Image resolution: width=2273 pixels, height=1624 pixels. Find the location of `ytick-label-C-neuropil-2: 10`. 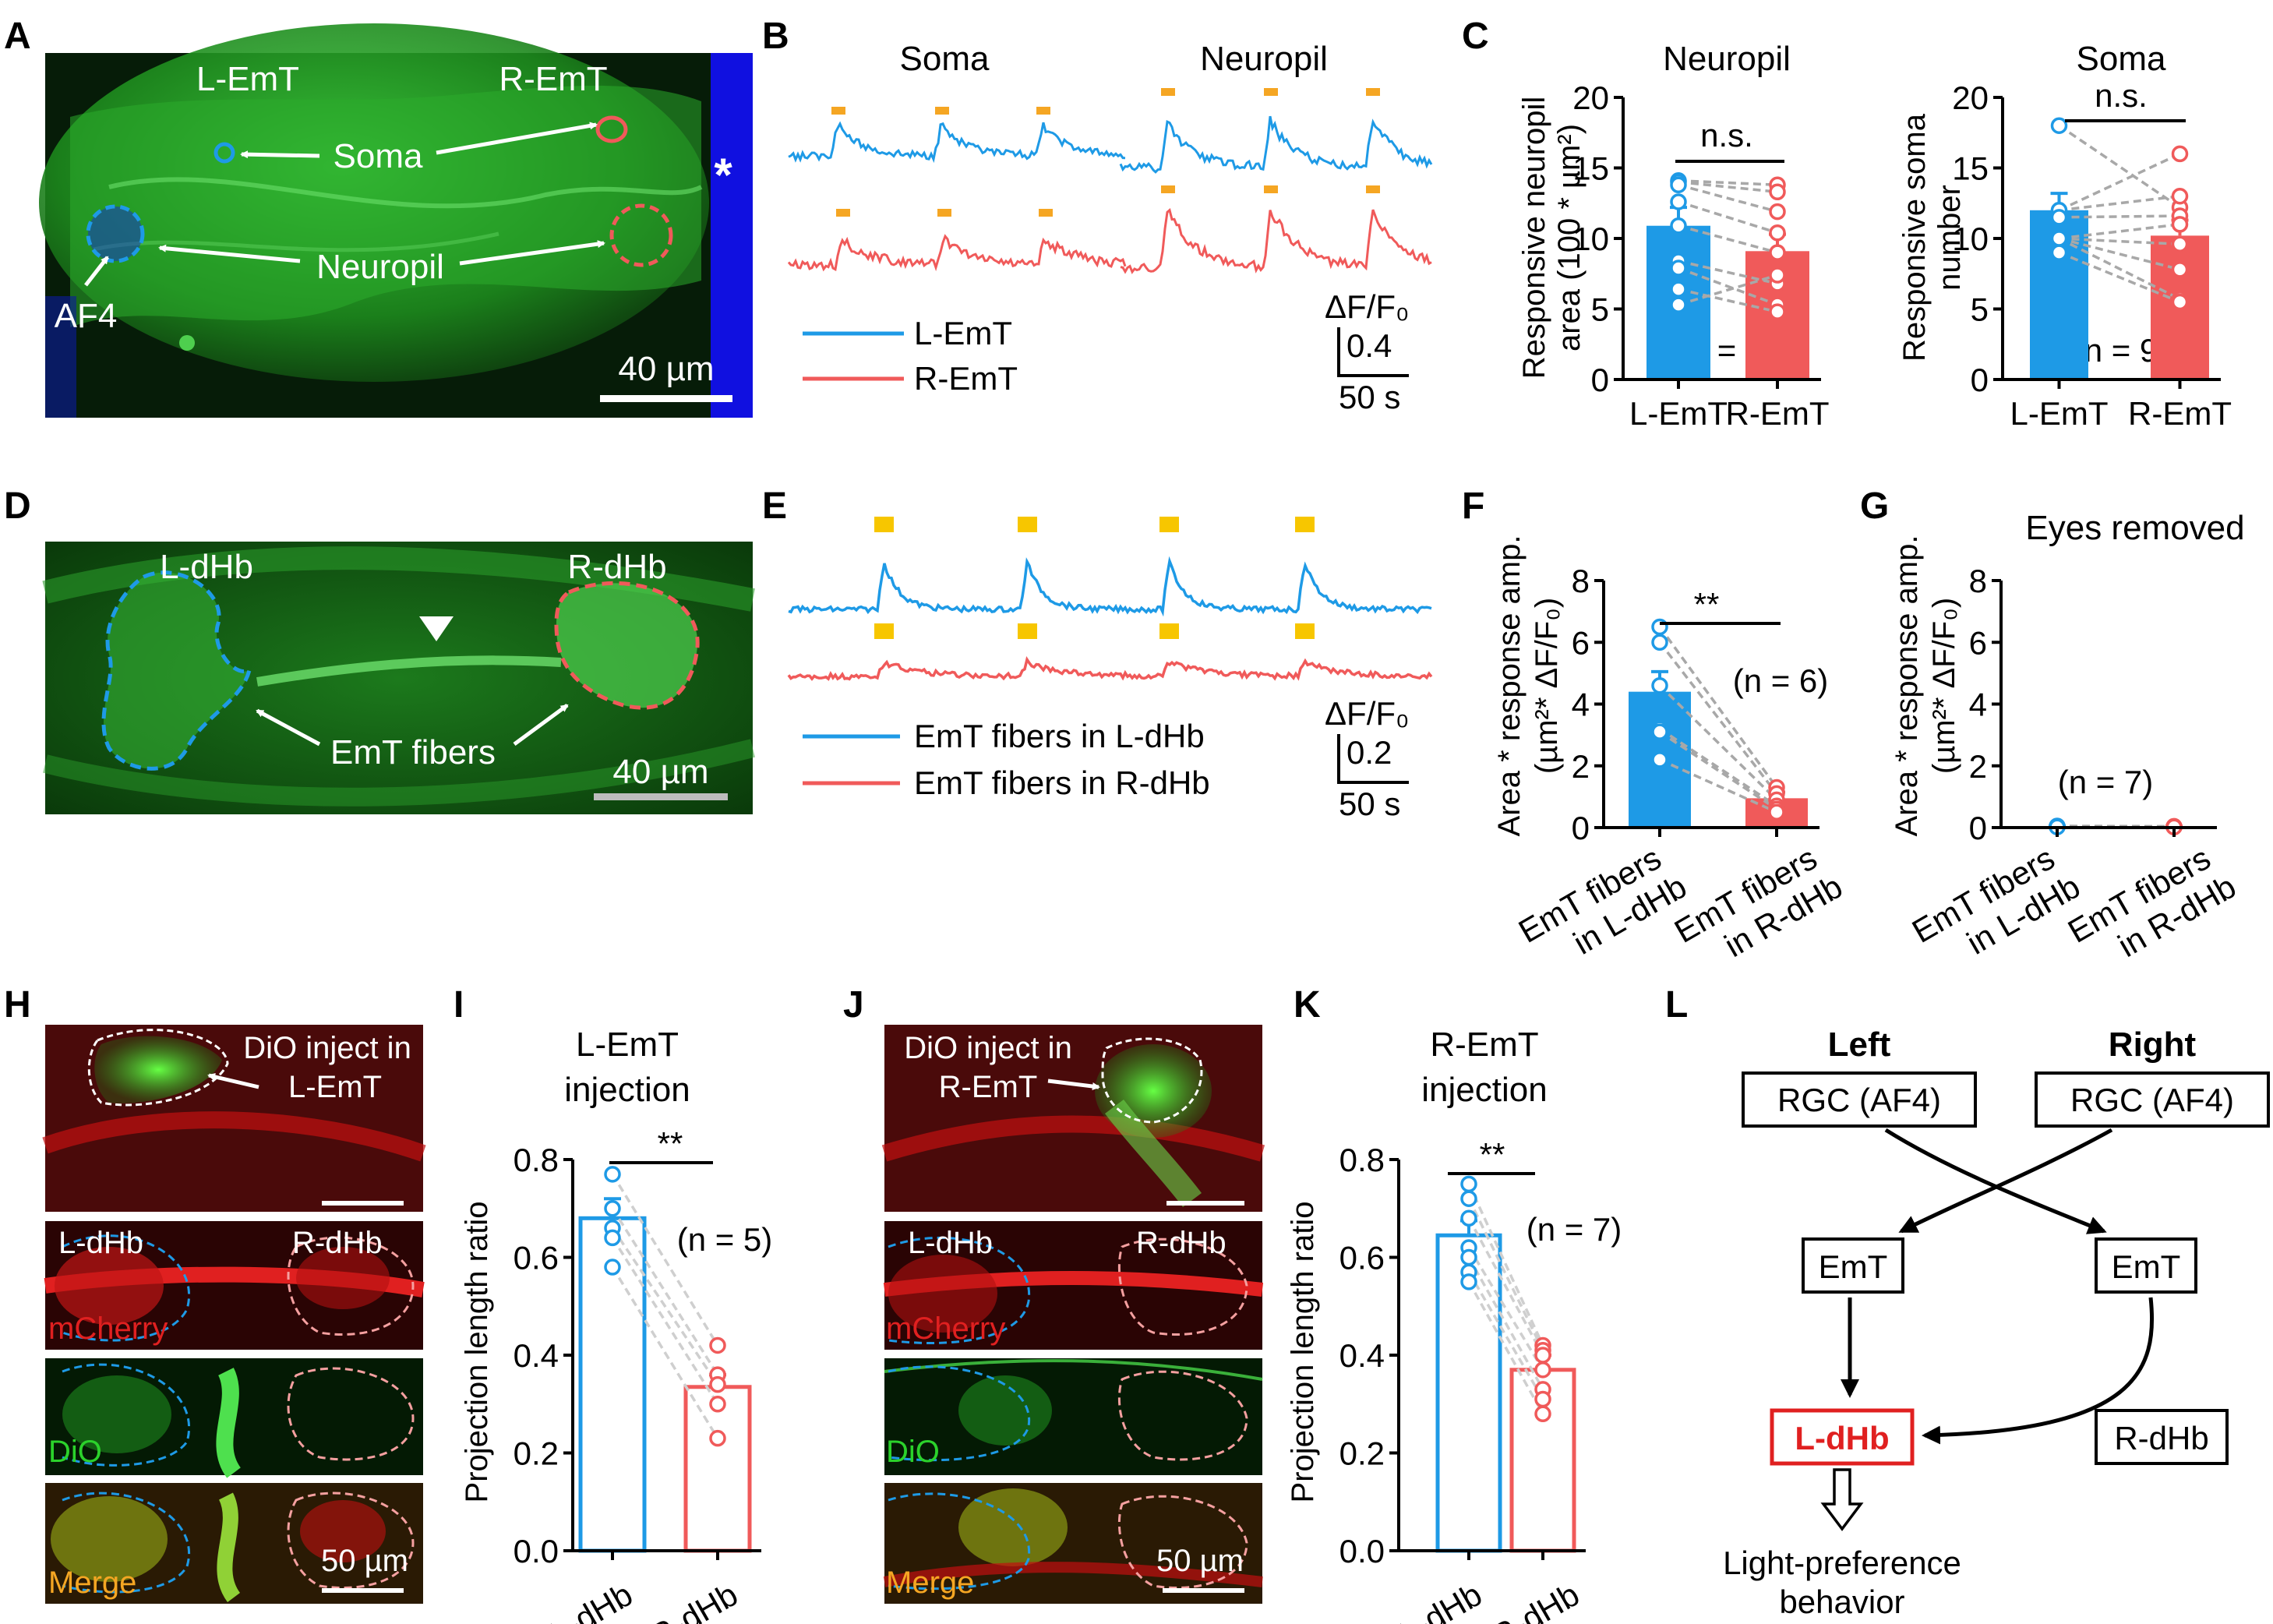

ytick-label-C-neuropil-2: 10 is located at coordinates (1590, 239).